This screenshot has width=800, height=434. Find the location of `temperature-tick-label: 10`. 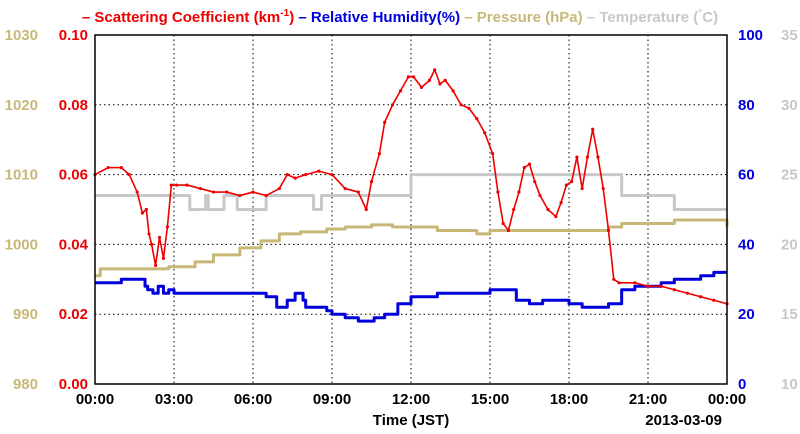

temperature-tick-label: 10 is located at coordinates (789, 384).